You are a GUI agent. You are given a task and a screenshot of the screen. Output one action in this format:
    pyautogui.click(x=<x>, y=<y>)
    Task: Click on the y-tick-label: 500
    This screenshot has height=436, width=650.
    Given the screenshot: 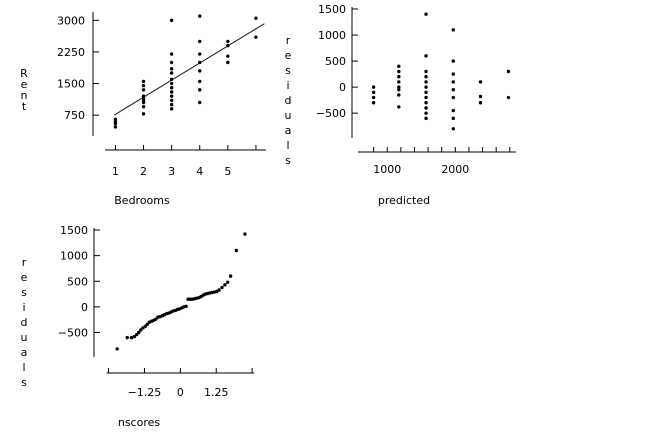 What is the action you would take?
    pyautogui.click(x=77, y=281)
    